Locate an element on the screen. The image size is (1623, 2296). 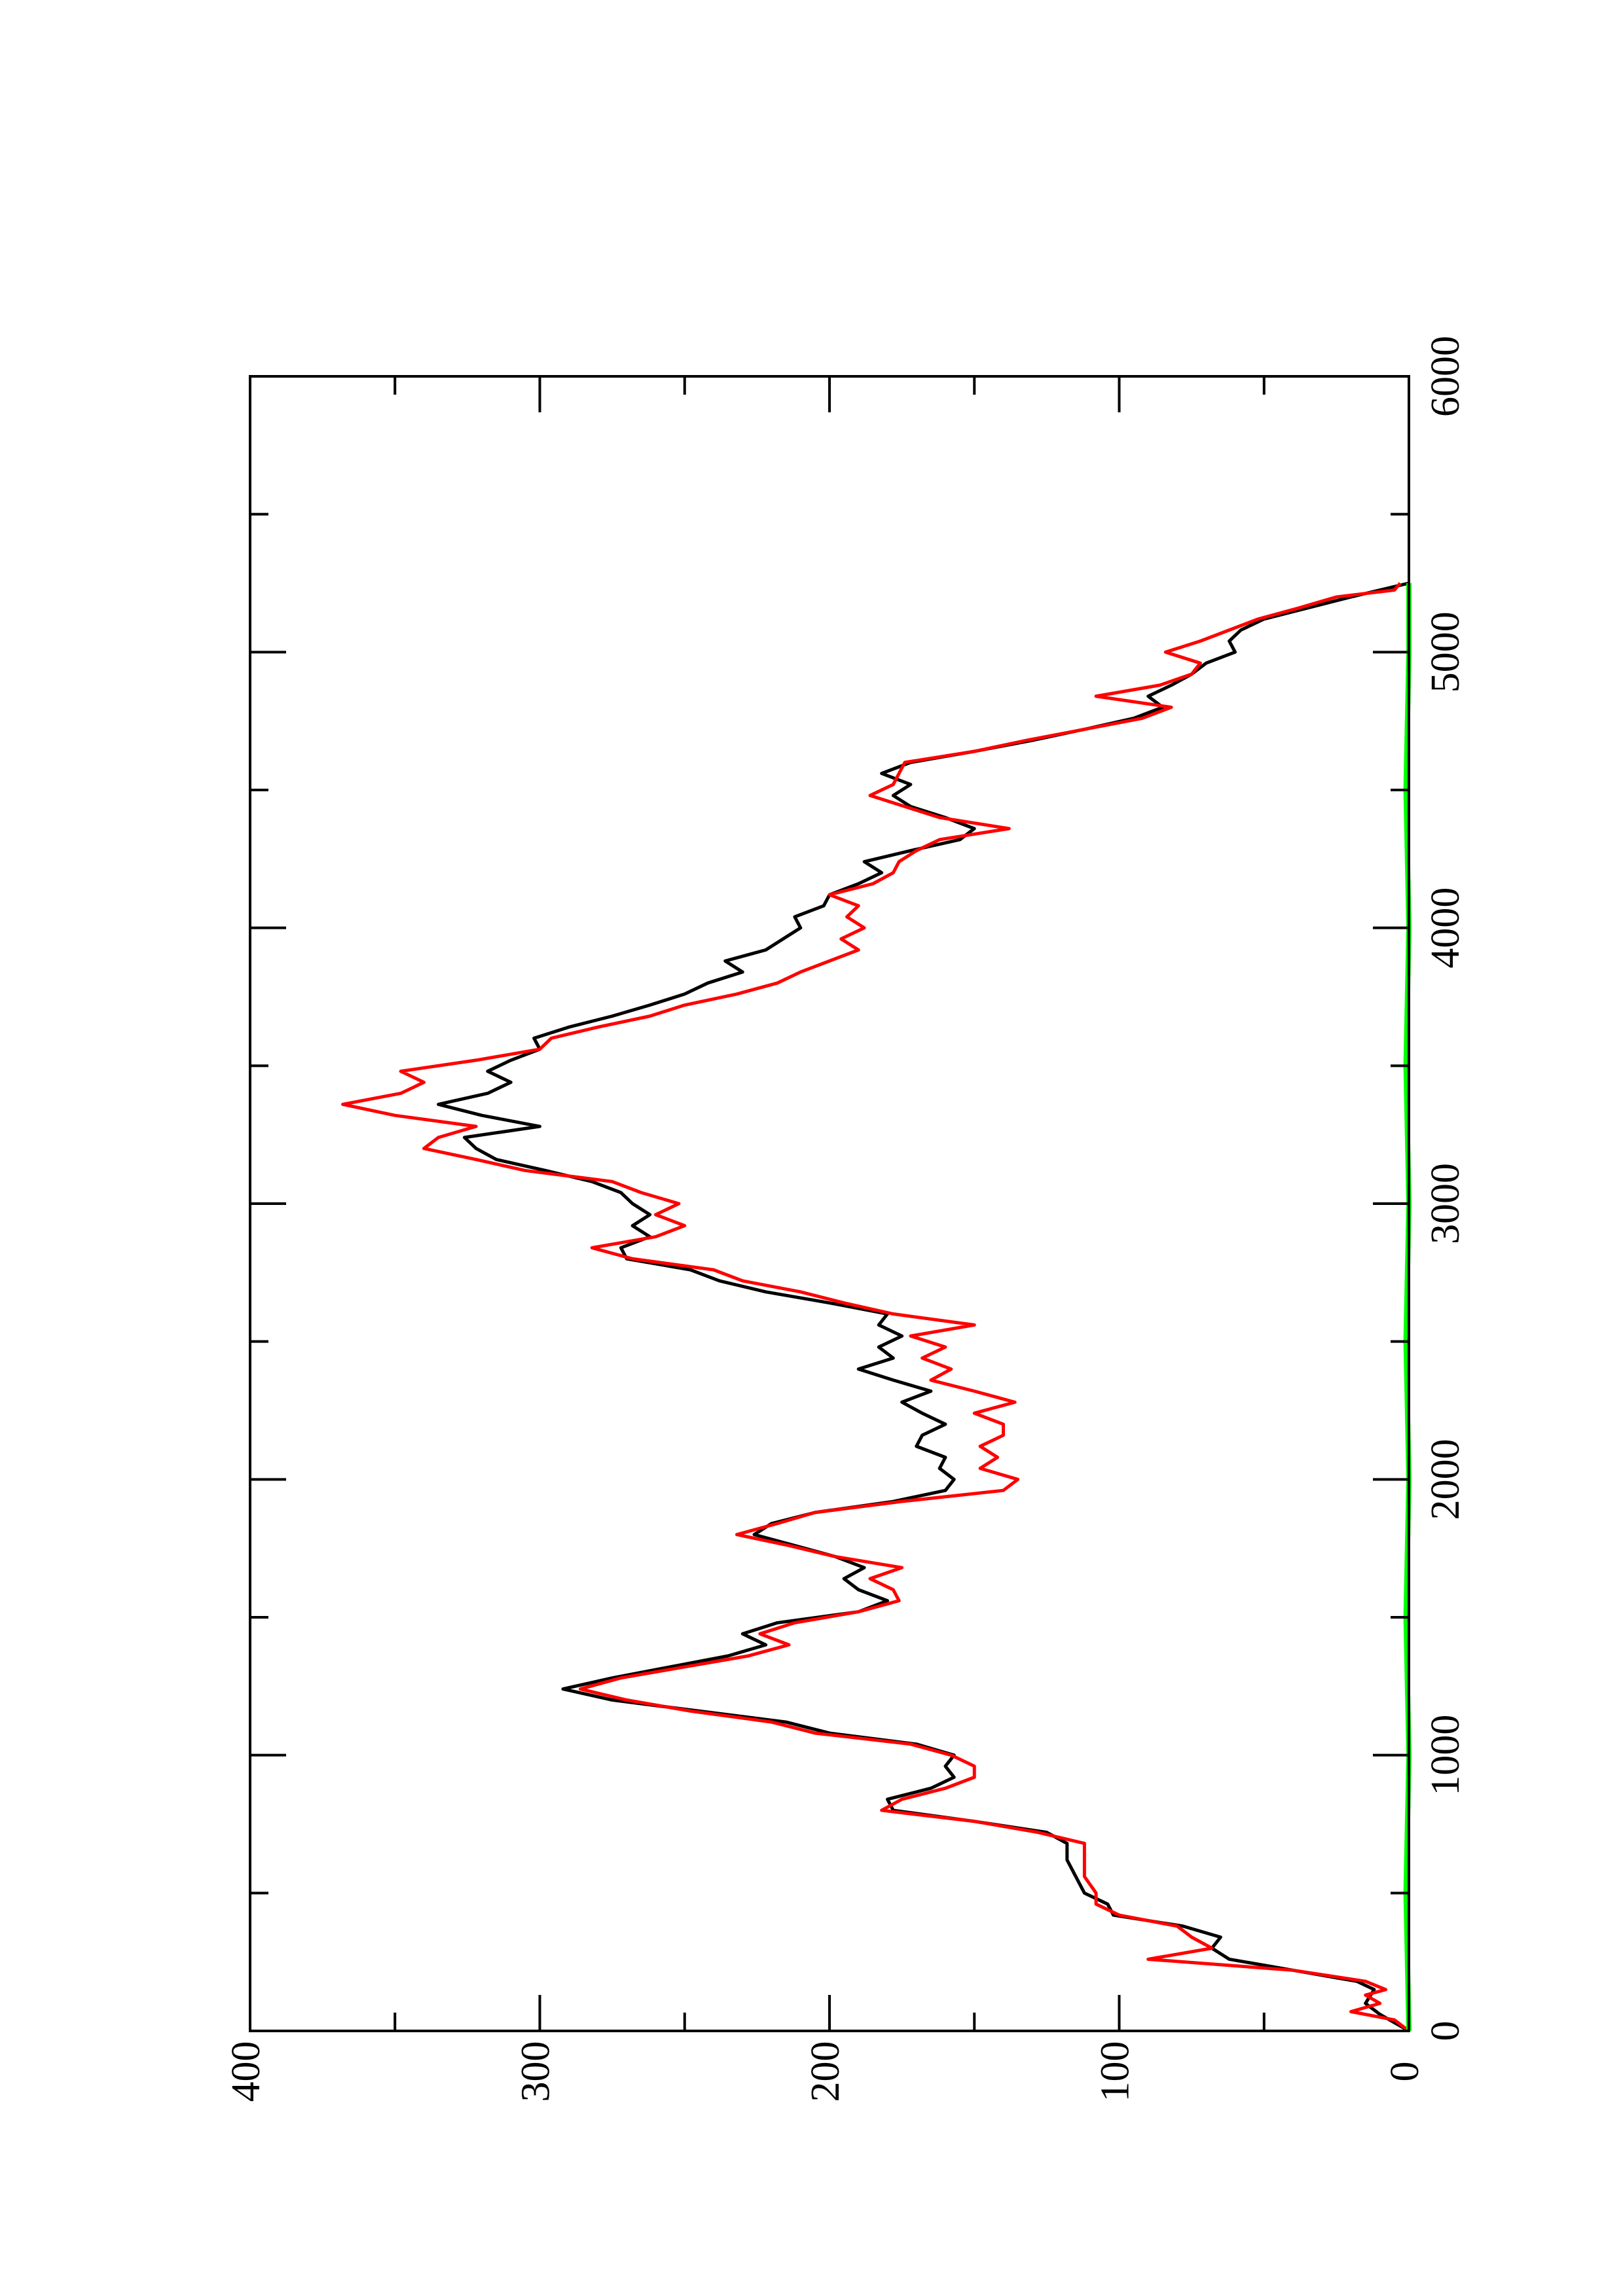
x-tick-label: 6000 is located at coordinates (1445, 376).